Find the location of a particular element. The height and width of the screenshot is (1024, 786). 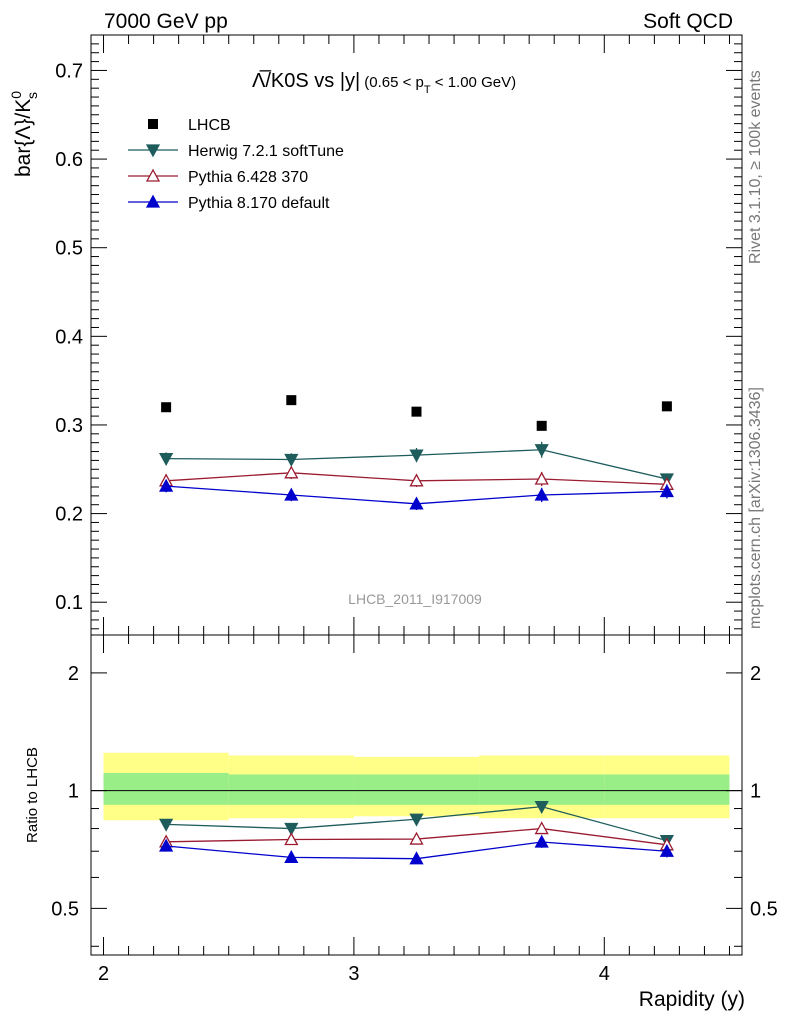

y-axis-label-ratio: Ratio to LHCB is located at coordinates (32, 795).